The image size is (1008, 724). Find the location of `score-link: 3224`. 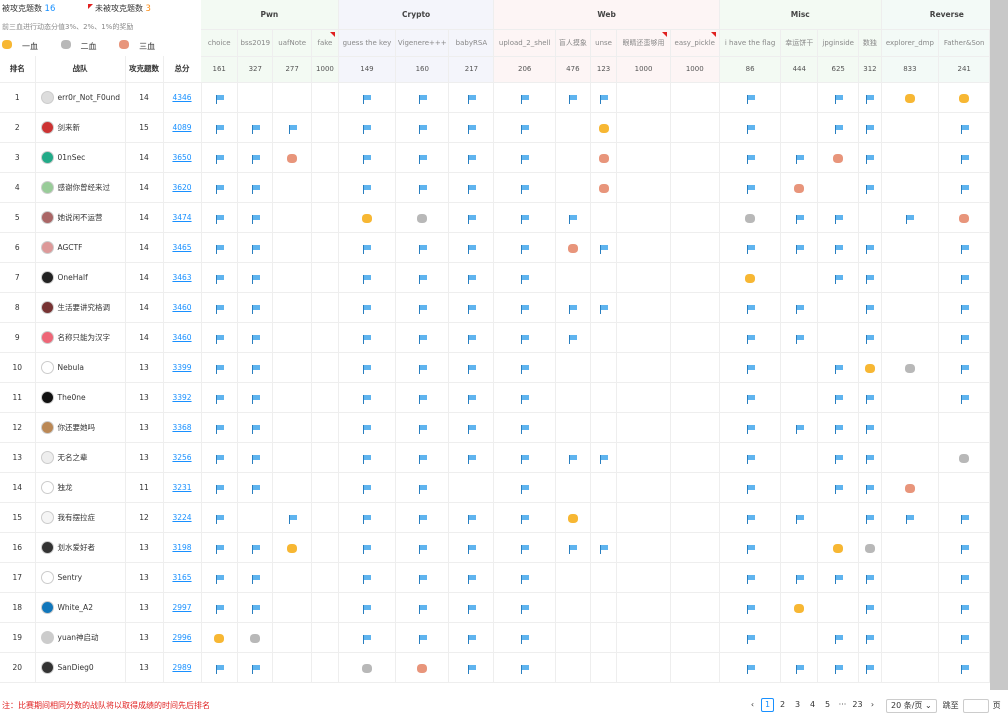

score-link: 3224 is located at coordinates (182, 517).